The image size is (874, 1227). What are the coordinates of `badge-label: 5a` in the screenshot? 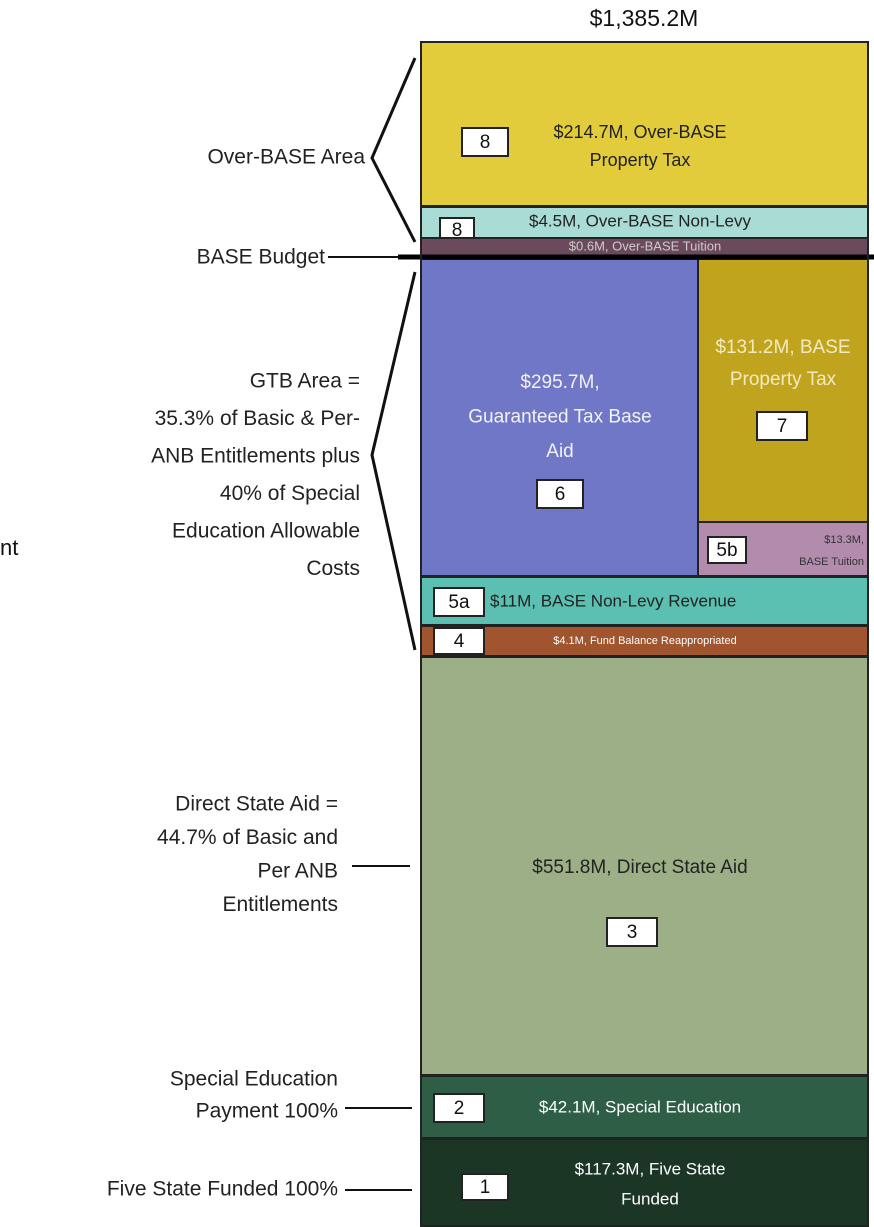 It's located at (459, 602).